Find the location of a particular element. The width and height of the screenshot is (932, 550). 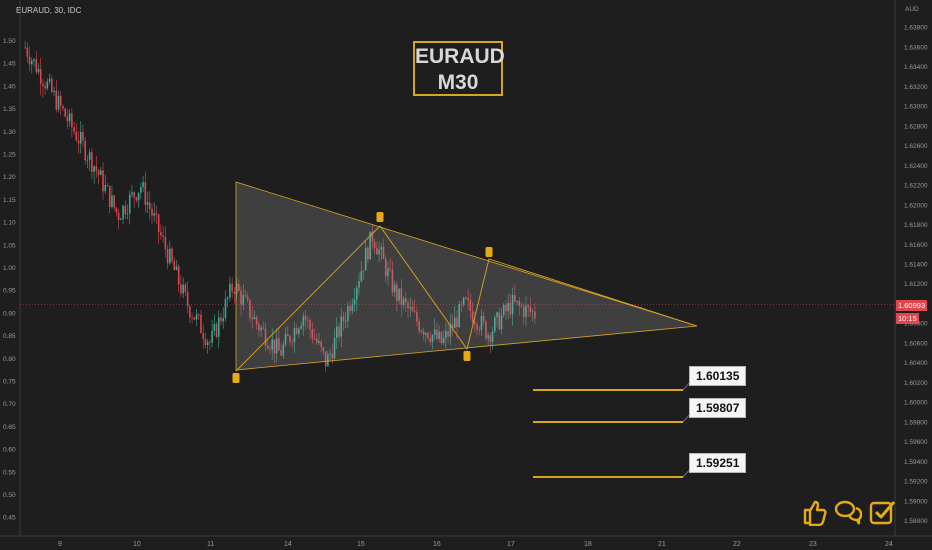

right-axis-tick: 1.61600 is located at coordinates (916, 245).